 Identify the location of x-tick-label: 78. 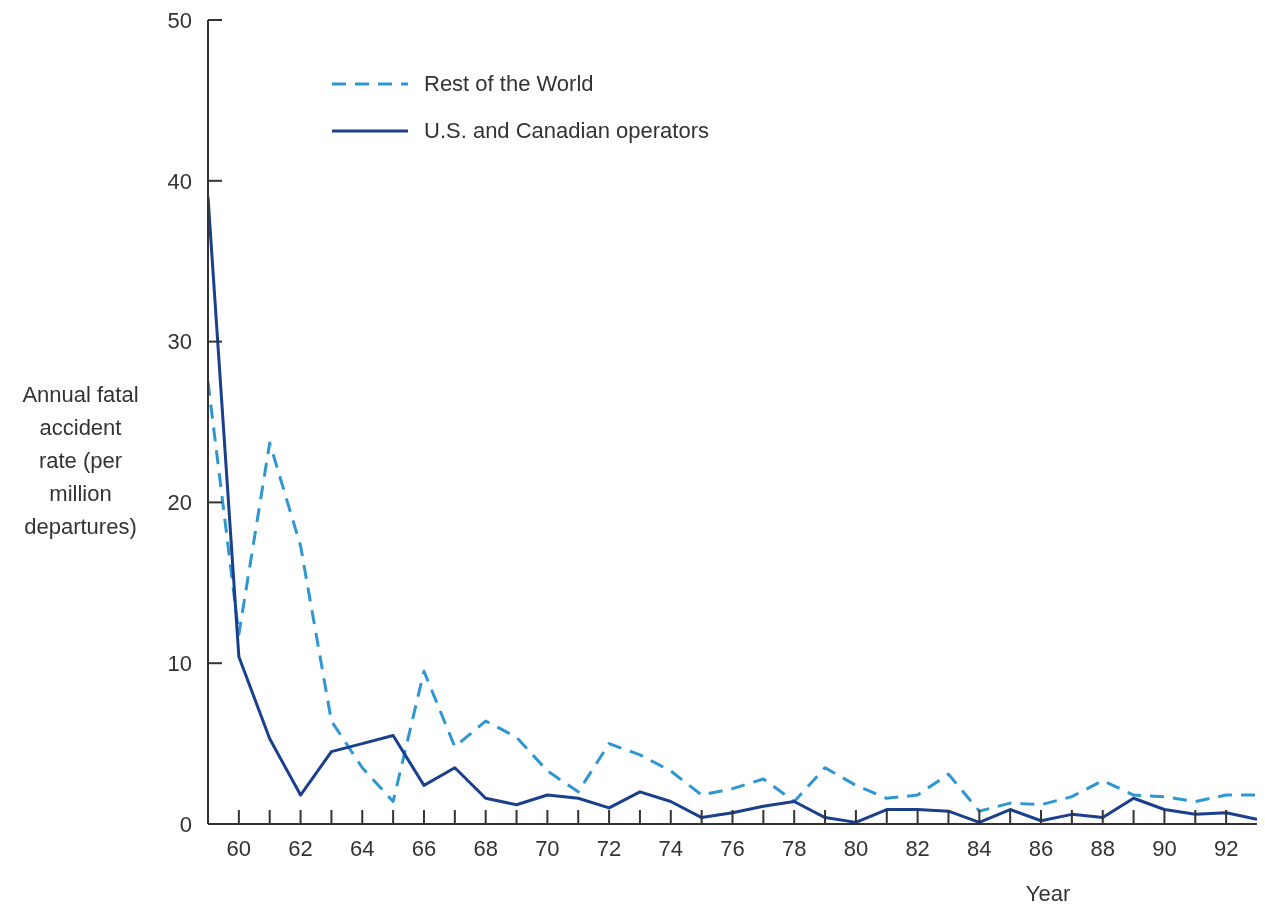
(794, 848).